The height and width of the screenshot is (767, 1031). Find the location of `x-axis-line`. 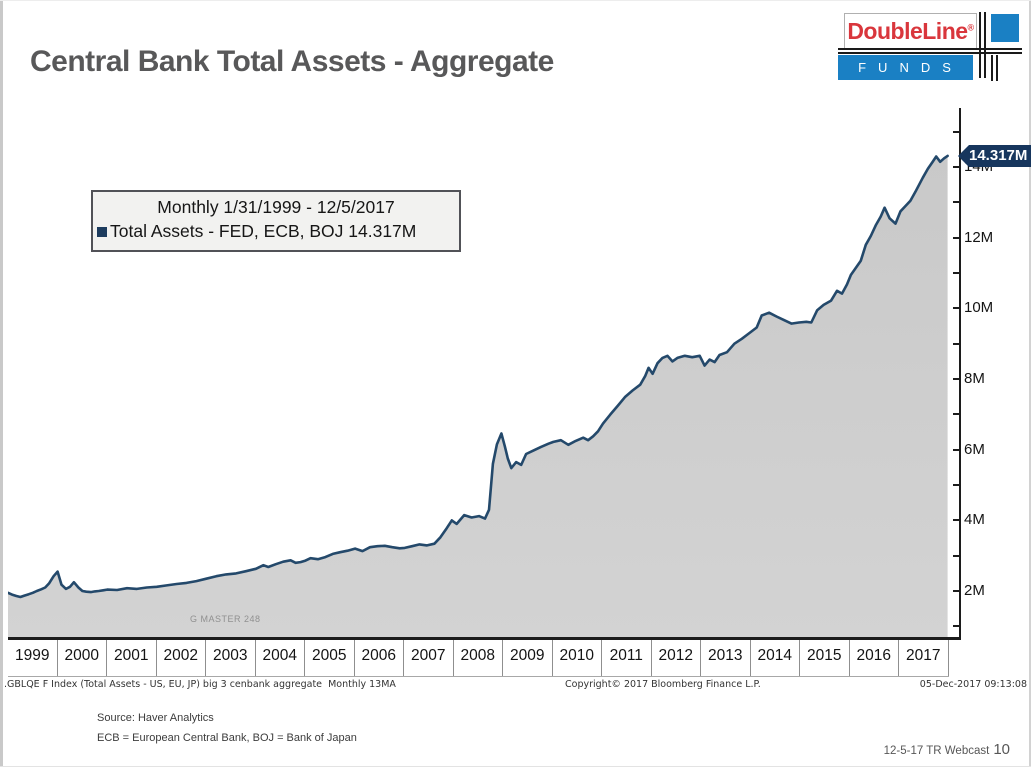

x-axis-line is located at coordinates (484, 638).